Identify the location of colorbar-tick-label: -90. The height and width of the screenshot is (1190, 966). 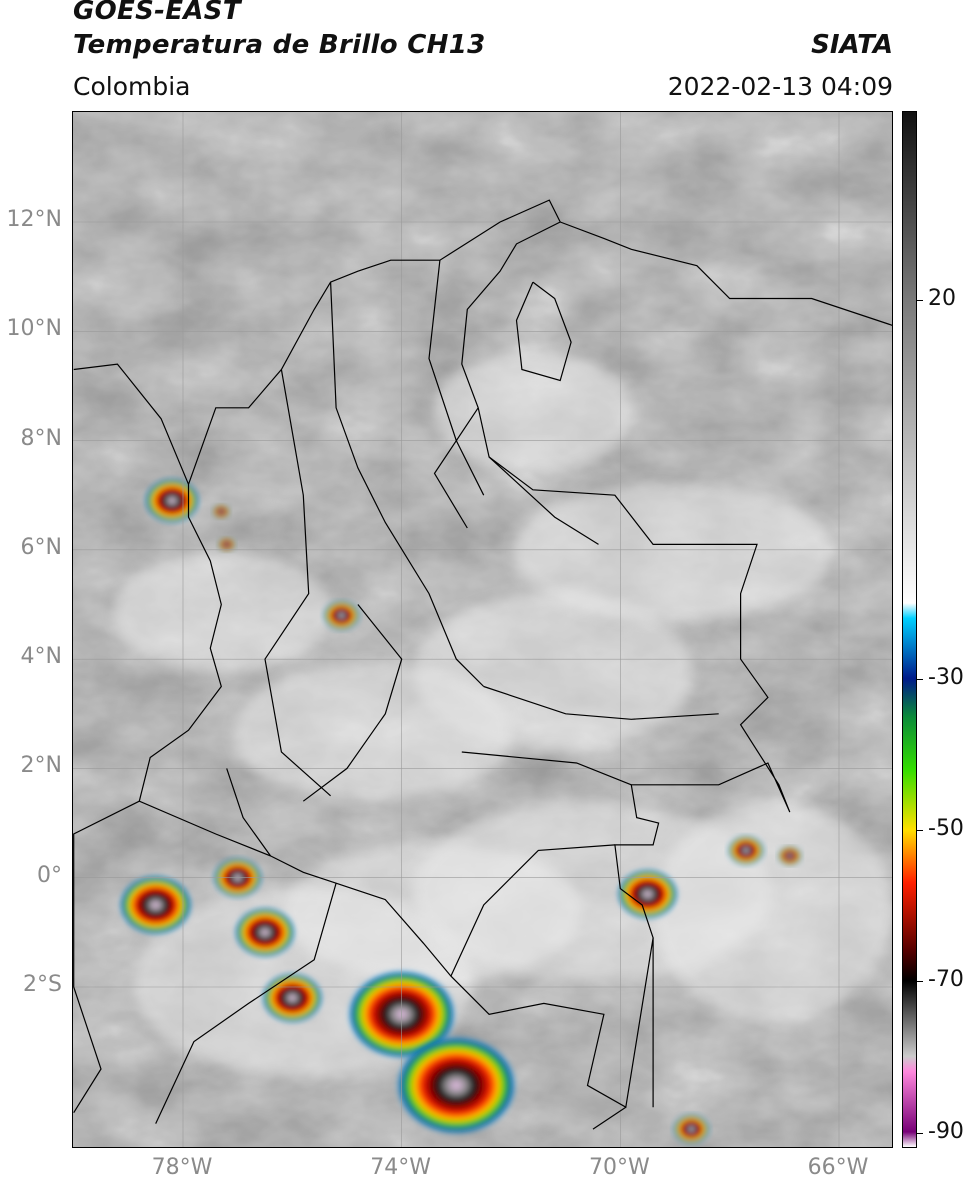
(946, 1131).